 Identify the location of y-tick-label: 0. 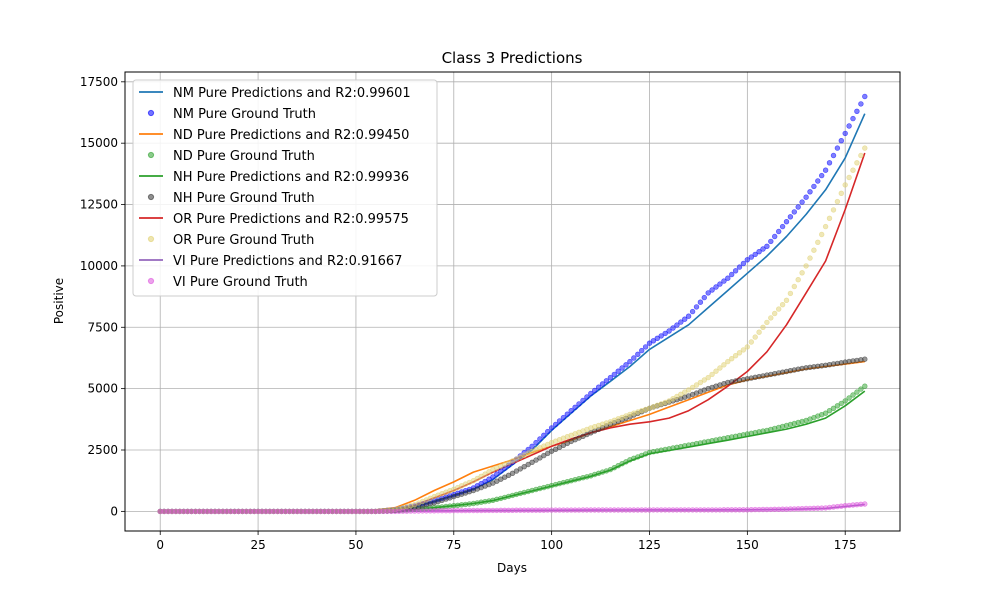
(114, 511).